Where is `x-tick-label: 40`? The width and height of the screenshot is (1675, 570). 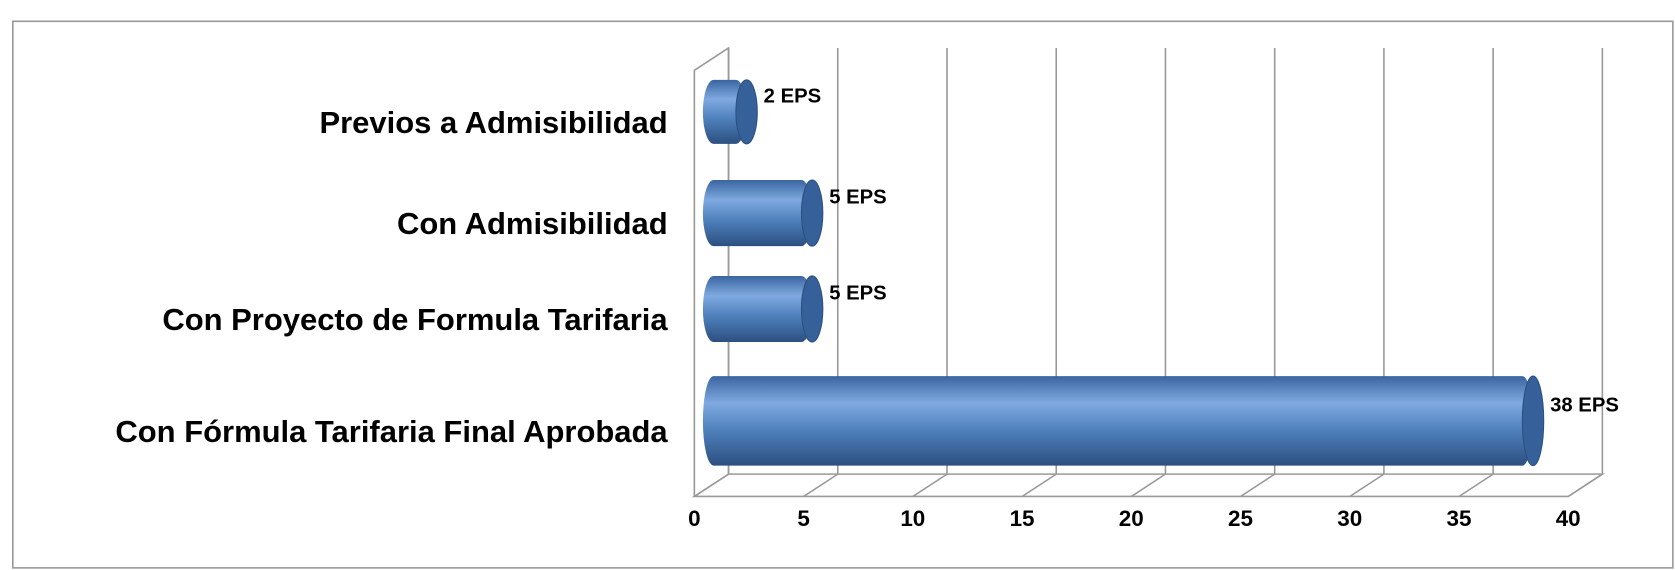
x-tick-label: 40 is located at coordinates (1568, 518).